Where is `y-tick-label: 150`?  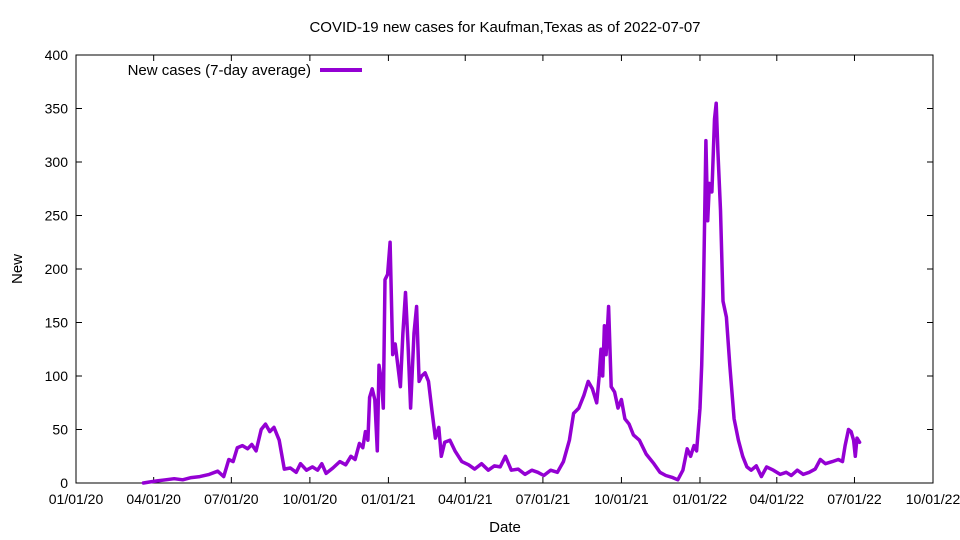
y-tick-label: 150 is located at coordinates (57, 323).